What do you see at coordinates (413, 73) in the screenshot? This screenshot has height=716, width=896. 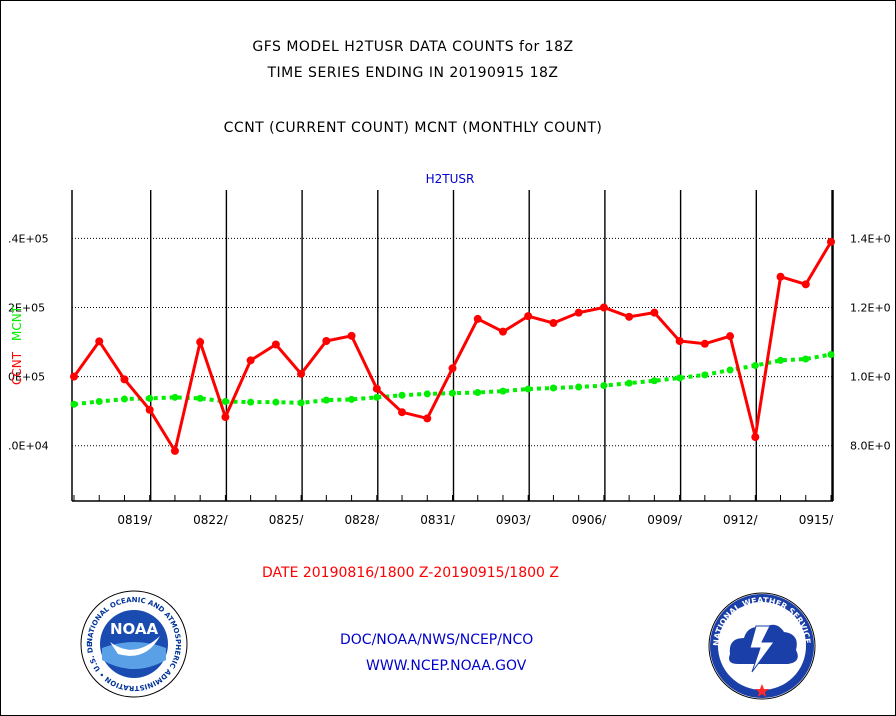 I see `chart-title-line2: TIME SERIES ENDING IN 20190915 18Z` at bounding box center [413, 73].